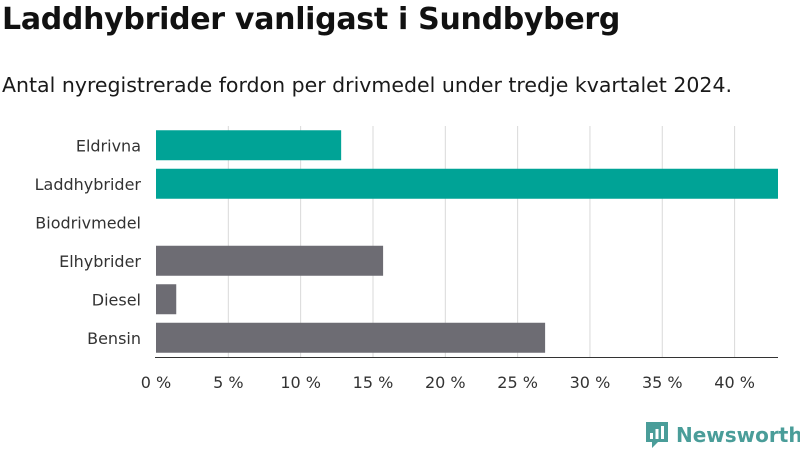 The width and height of the screenshot is (800, 450). Describe the element at coordinates (311, 19) in the screenshot. I see `chart-title: Laddhybrider vanligast i Sundbyberg` at that location.